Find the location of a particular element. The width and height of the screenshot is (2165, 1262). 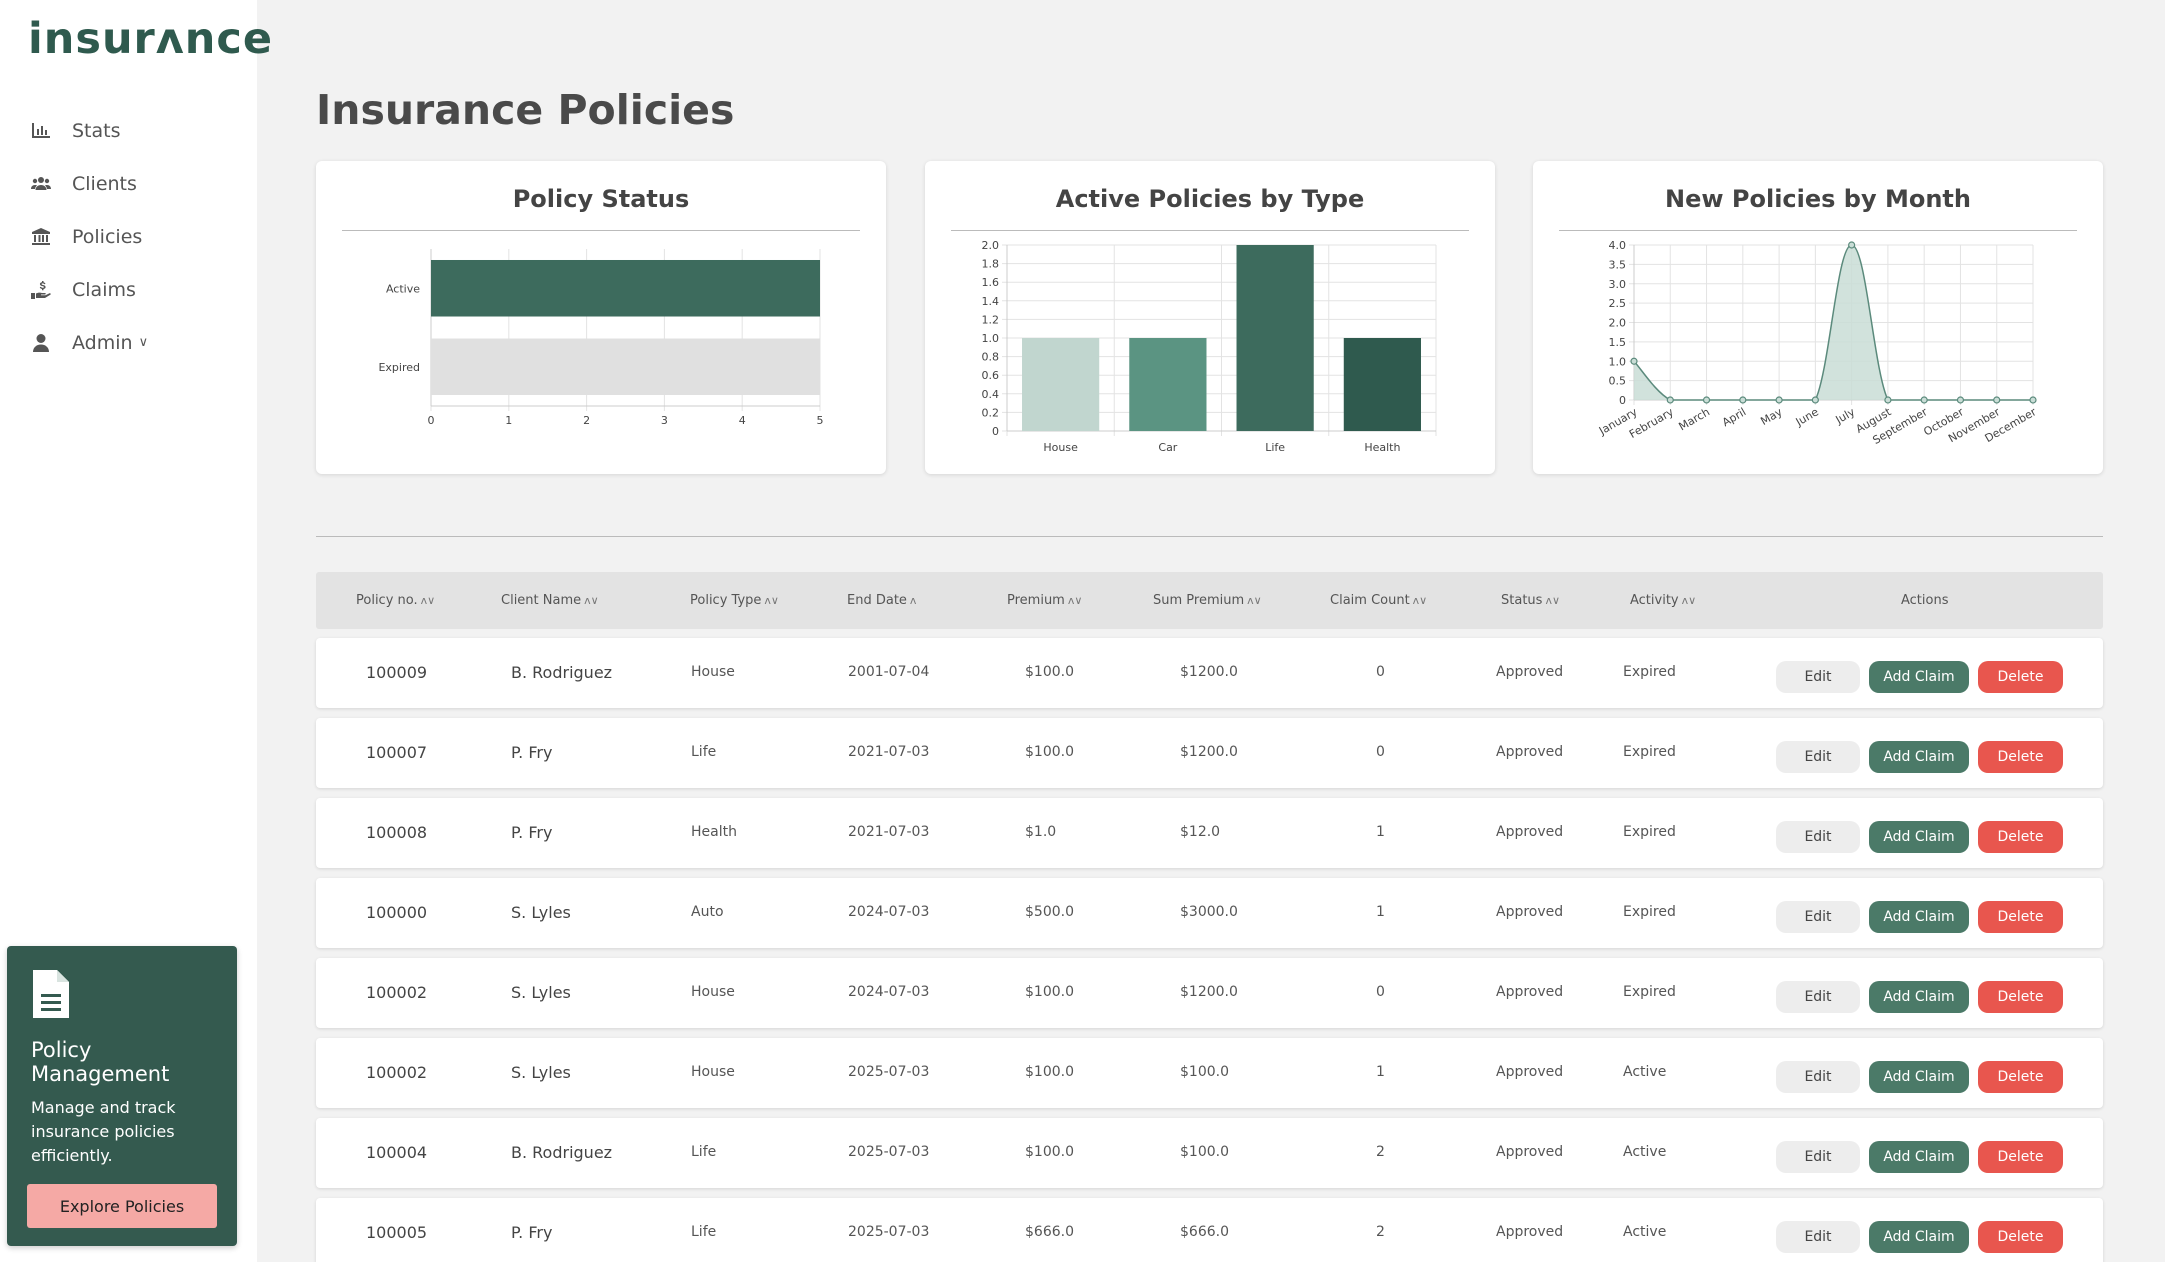

y-tick-label: 0.2 is located at coordinates (991, 412).